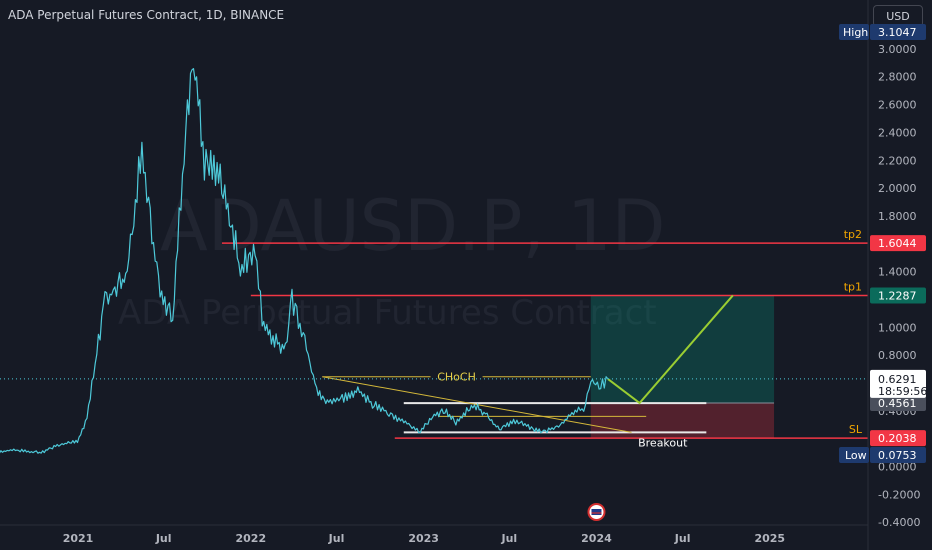 Image resolution: width=932 pixels, height=550 pixels. I want to click on y-tick-label: 1.4000, so click(897, 272).